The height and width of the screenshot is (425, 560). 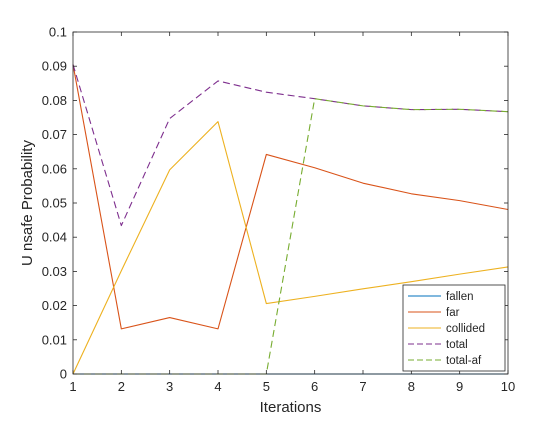 What do you see at coordinates (362, 386) in the screenshot?
I see `x-tick-label: 7` at bounding box center [362, 386].